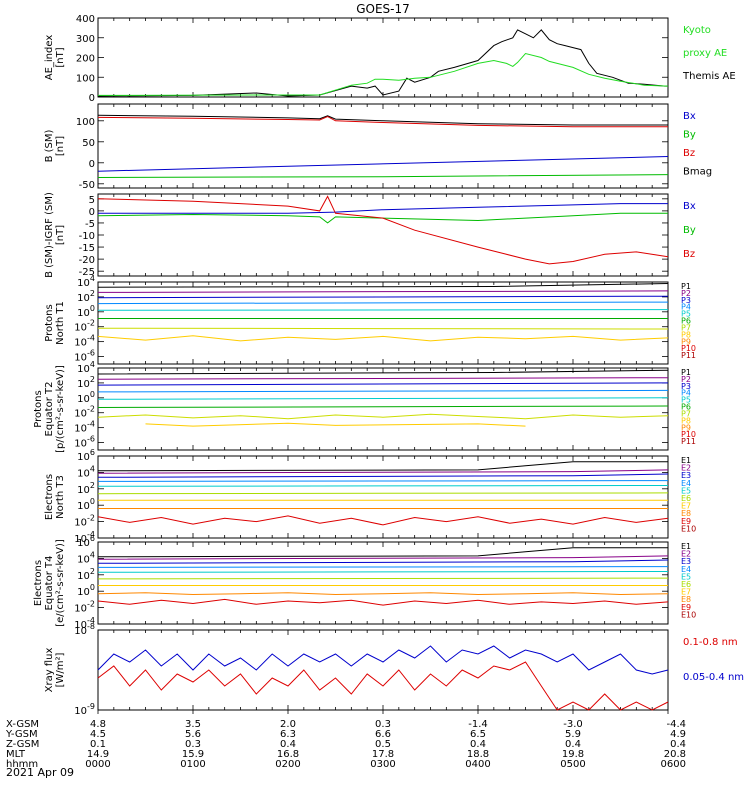 The image size is (750, 800). What do you see at coordinates (713, 677) in the screenshot?
I see `legend-entry: 0.05-0.4 nm` at bounding box center [713, 677].